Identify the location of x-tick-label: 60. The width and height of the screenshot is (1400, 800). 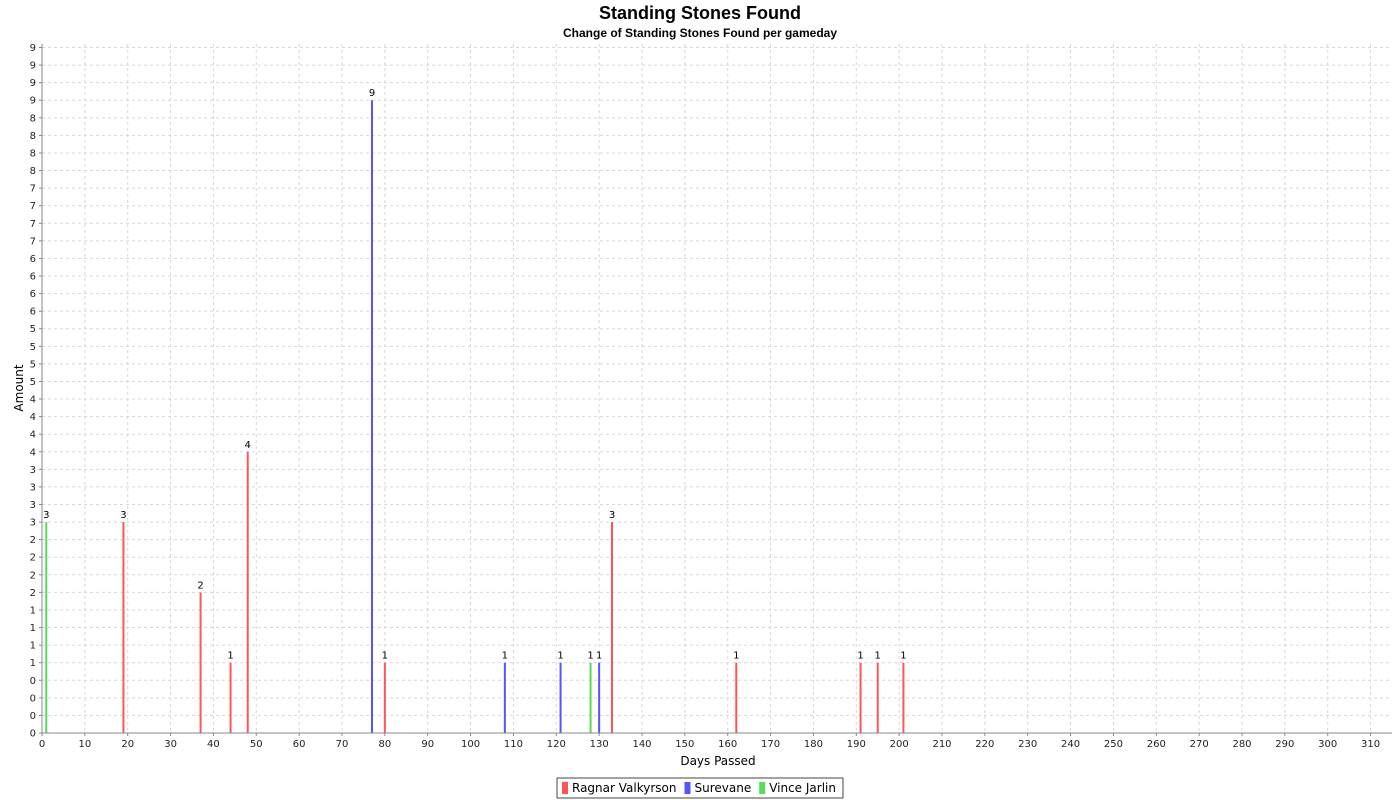
(299, 744).